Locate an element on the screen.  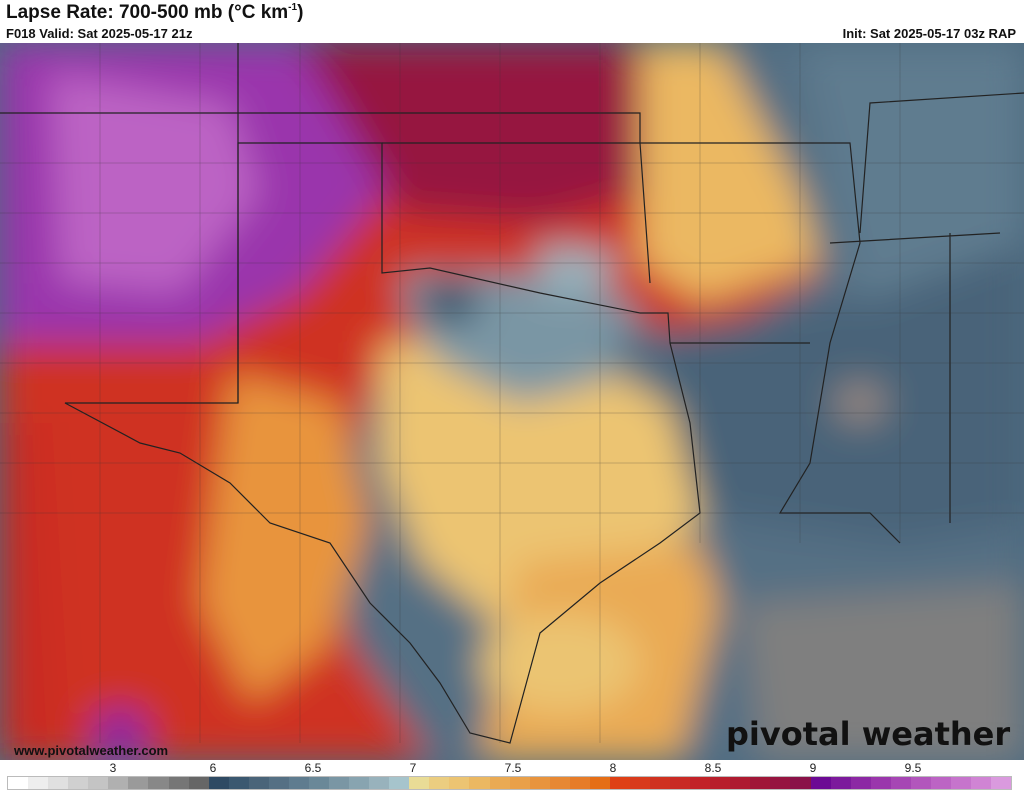
website-url: www.pivotalweather.com is located at coordinates (91, 750).